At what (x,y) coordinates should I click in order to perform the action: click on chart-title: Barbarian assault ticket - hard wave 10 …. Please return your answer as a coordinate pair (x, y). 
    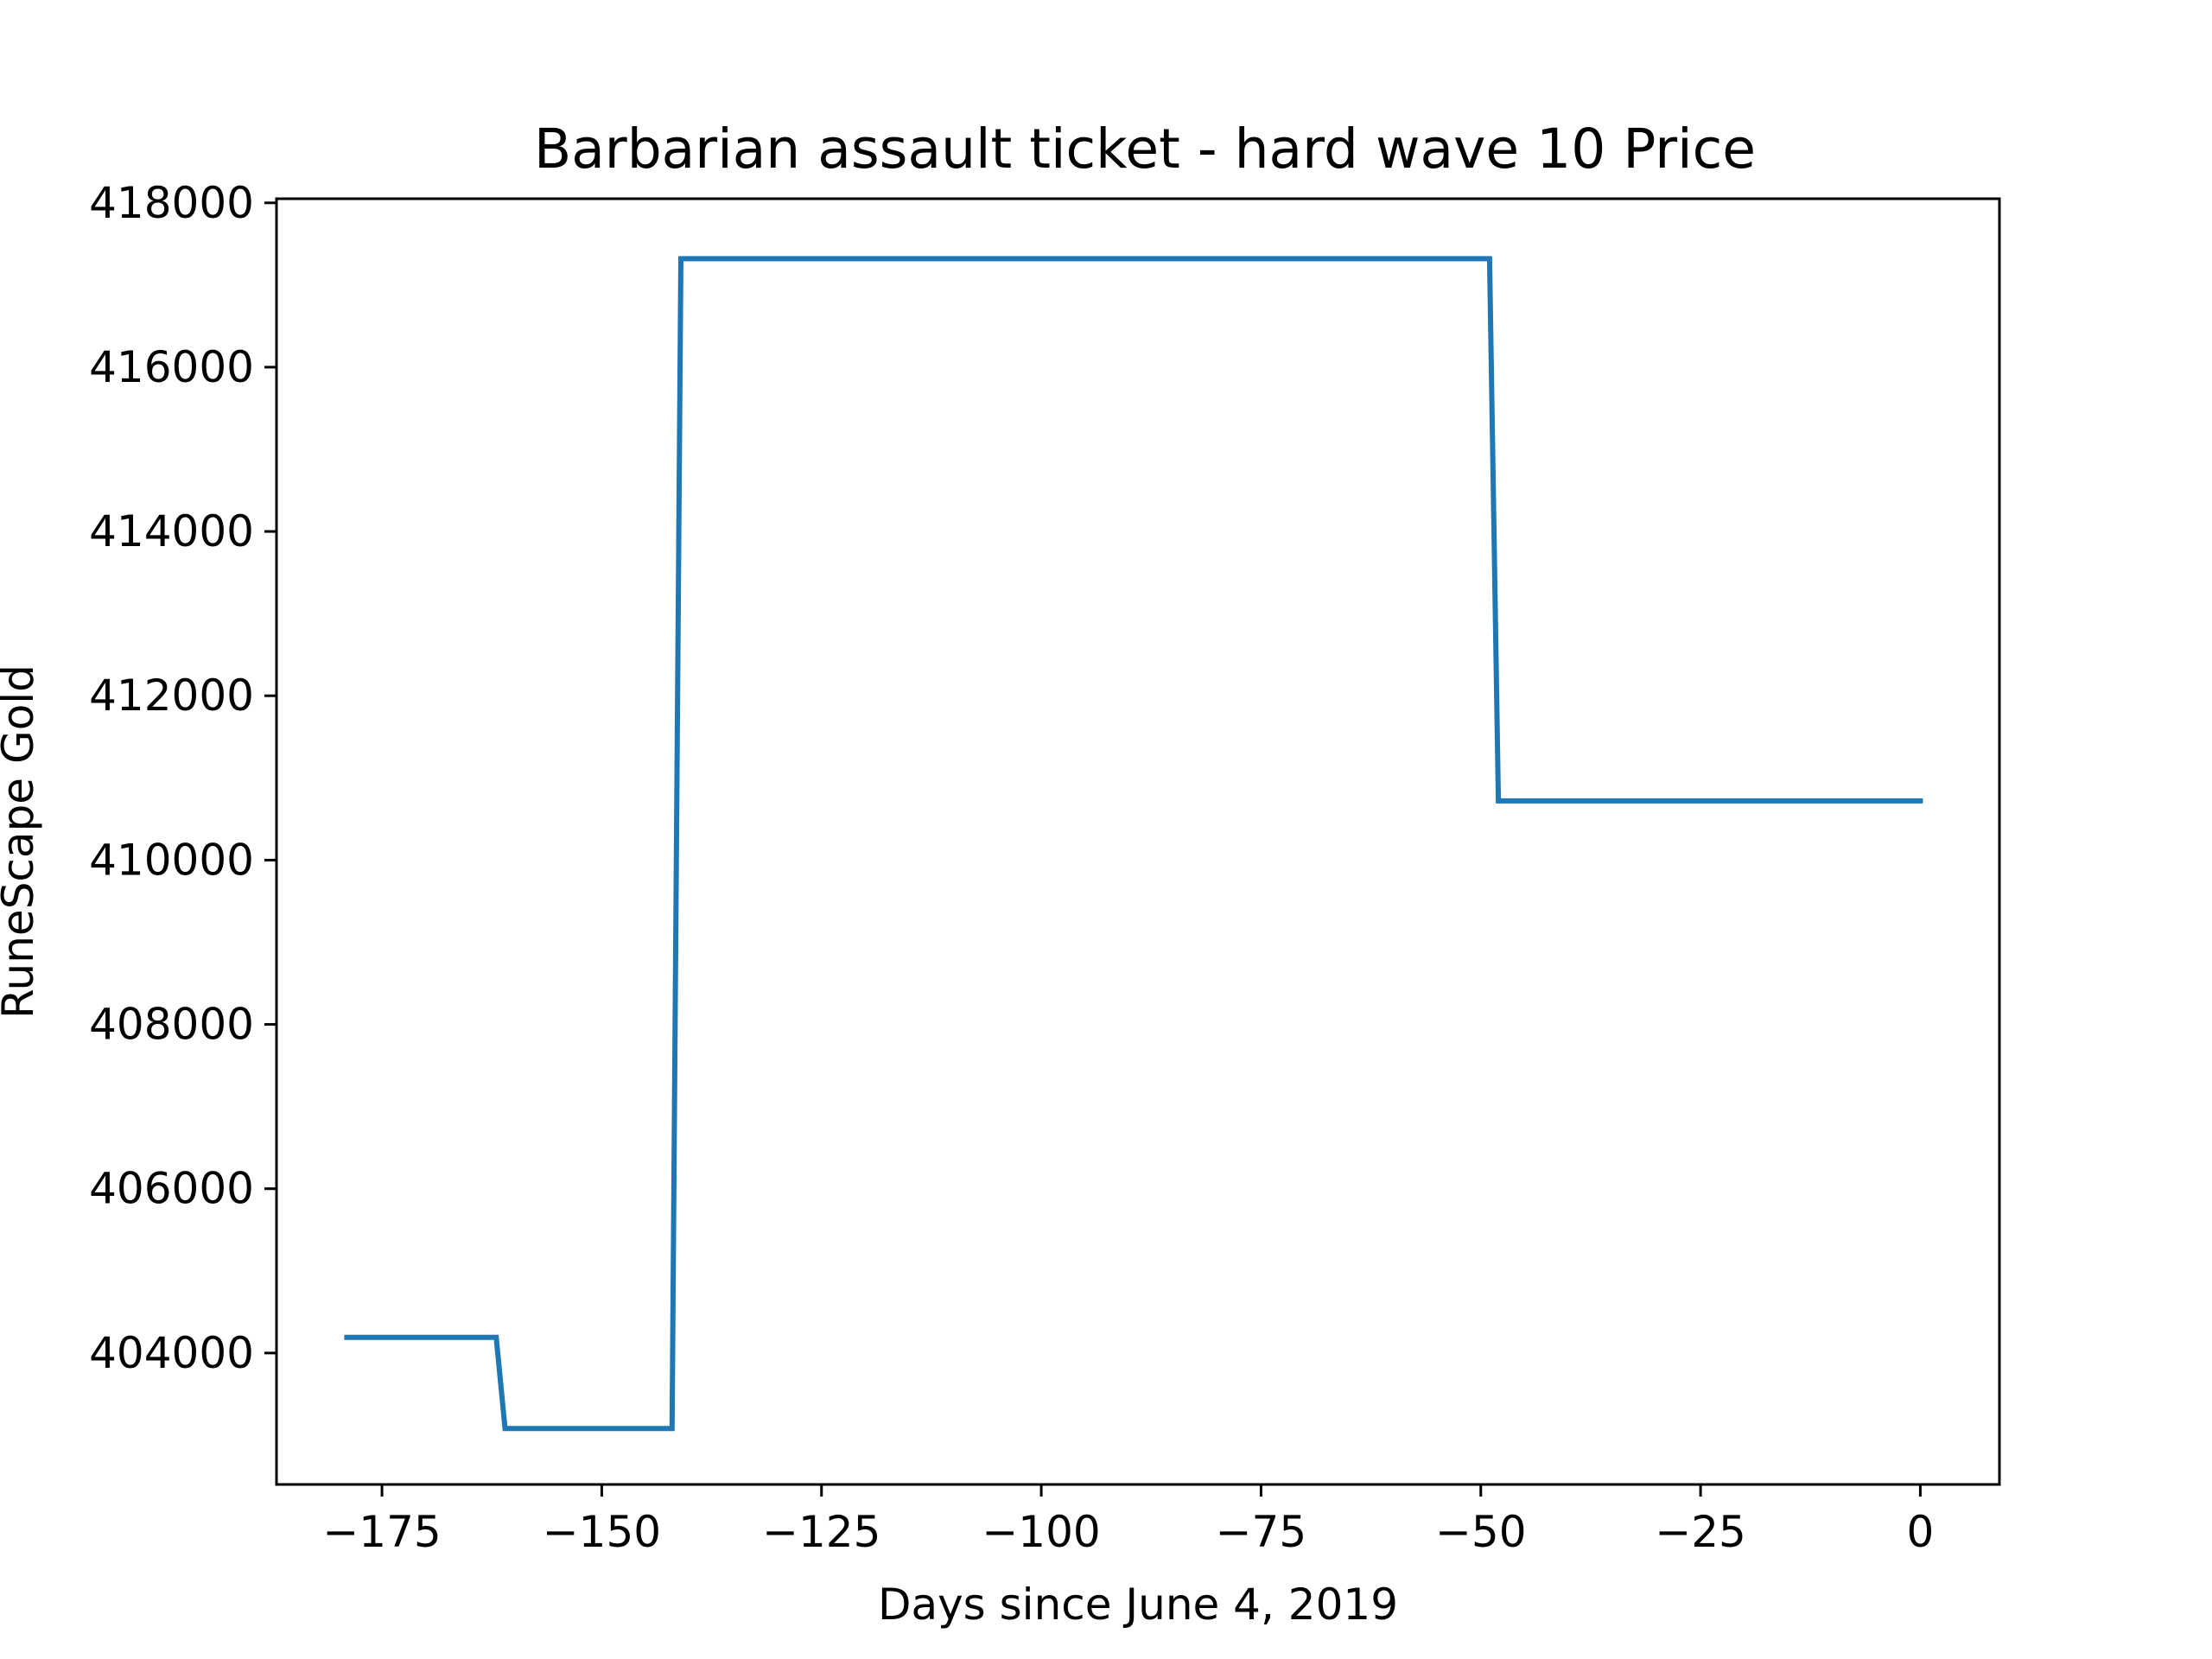
    Looking at the image, I should click on (1145, 149).